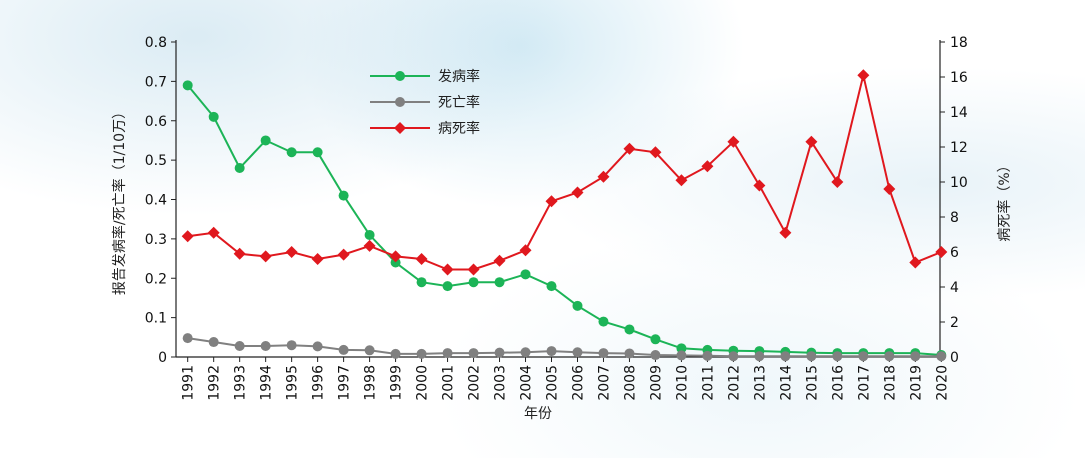 This screenshot has width=1085, height=458. What do you see at coordinates (189, 383) in the screenshot?
I see `x-tick-label: 1991` at bounding box center [189, 383].